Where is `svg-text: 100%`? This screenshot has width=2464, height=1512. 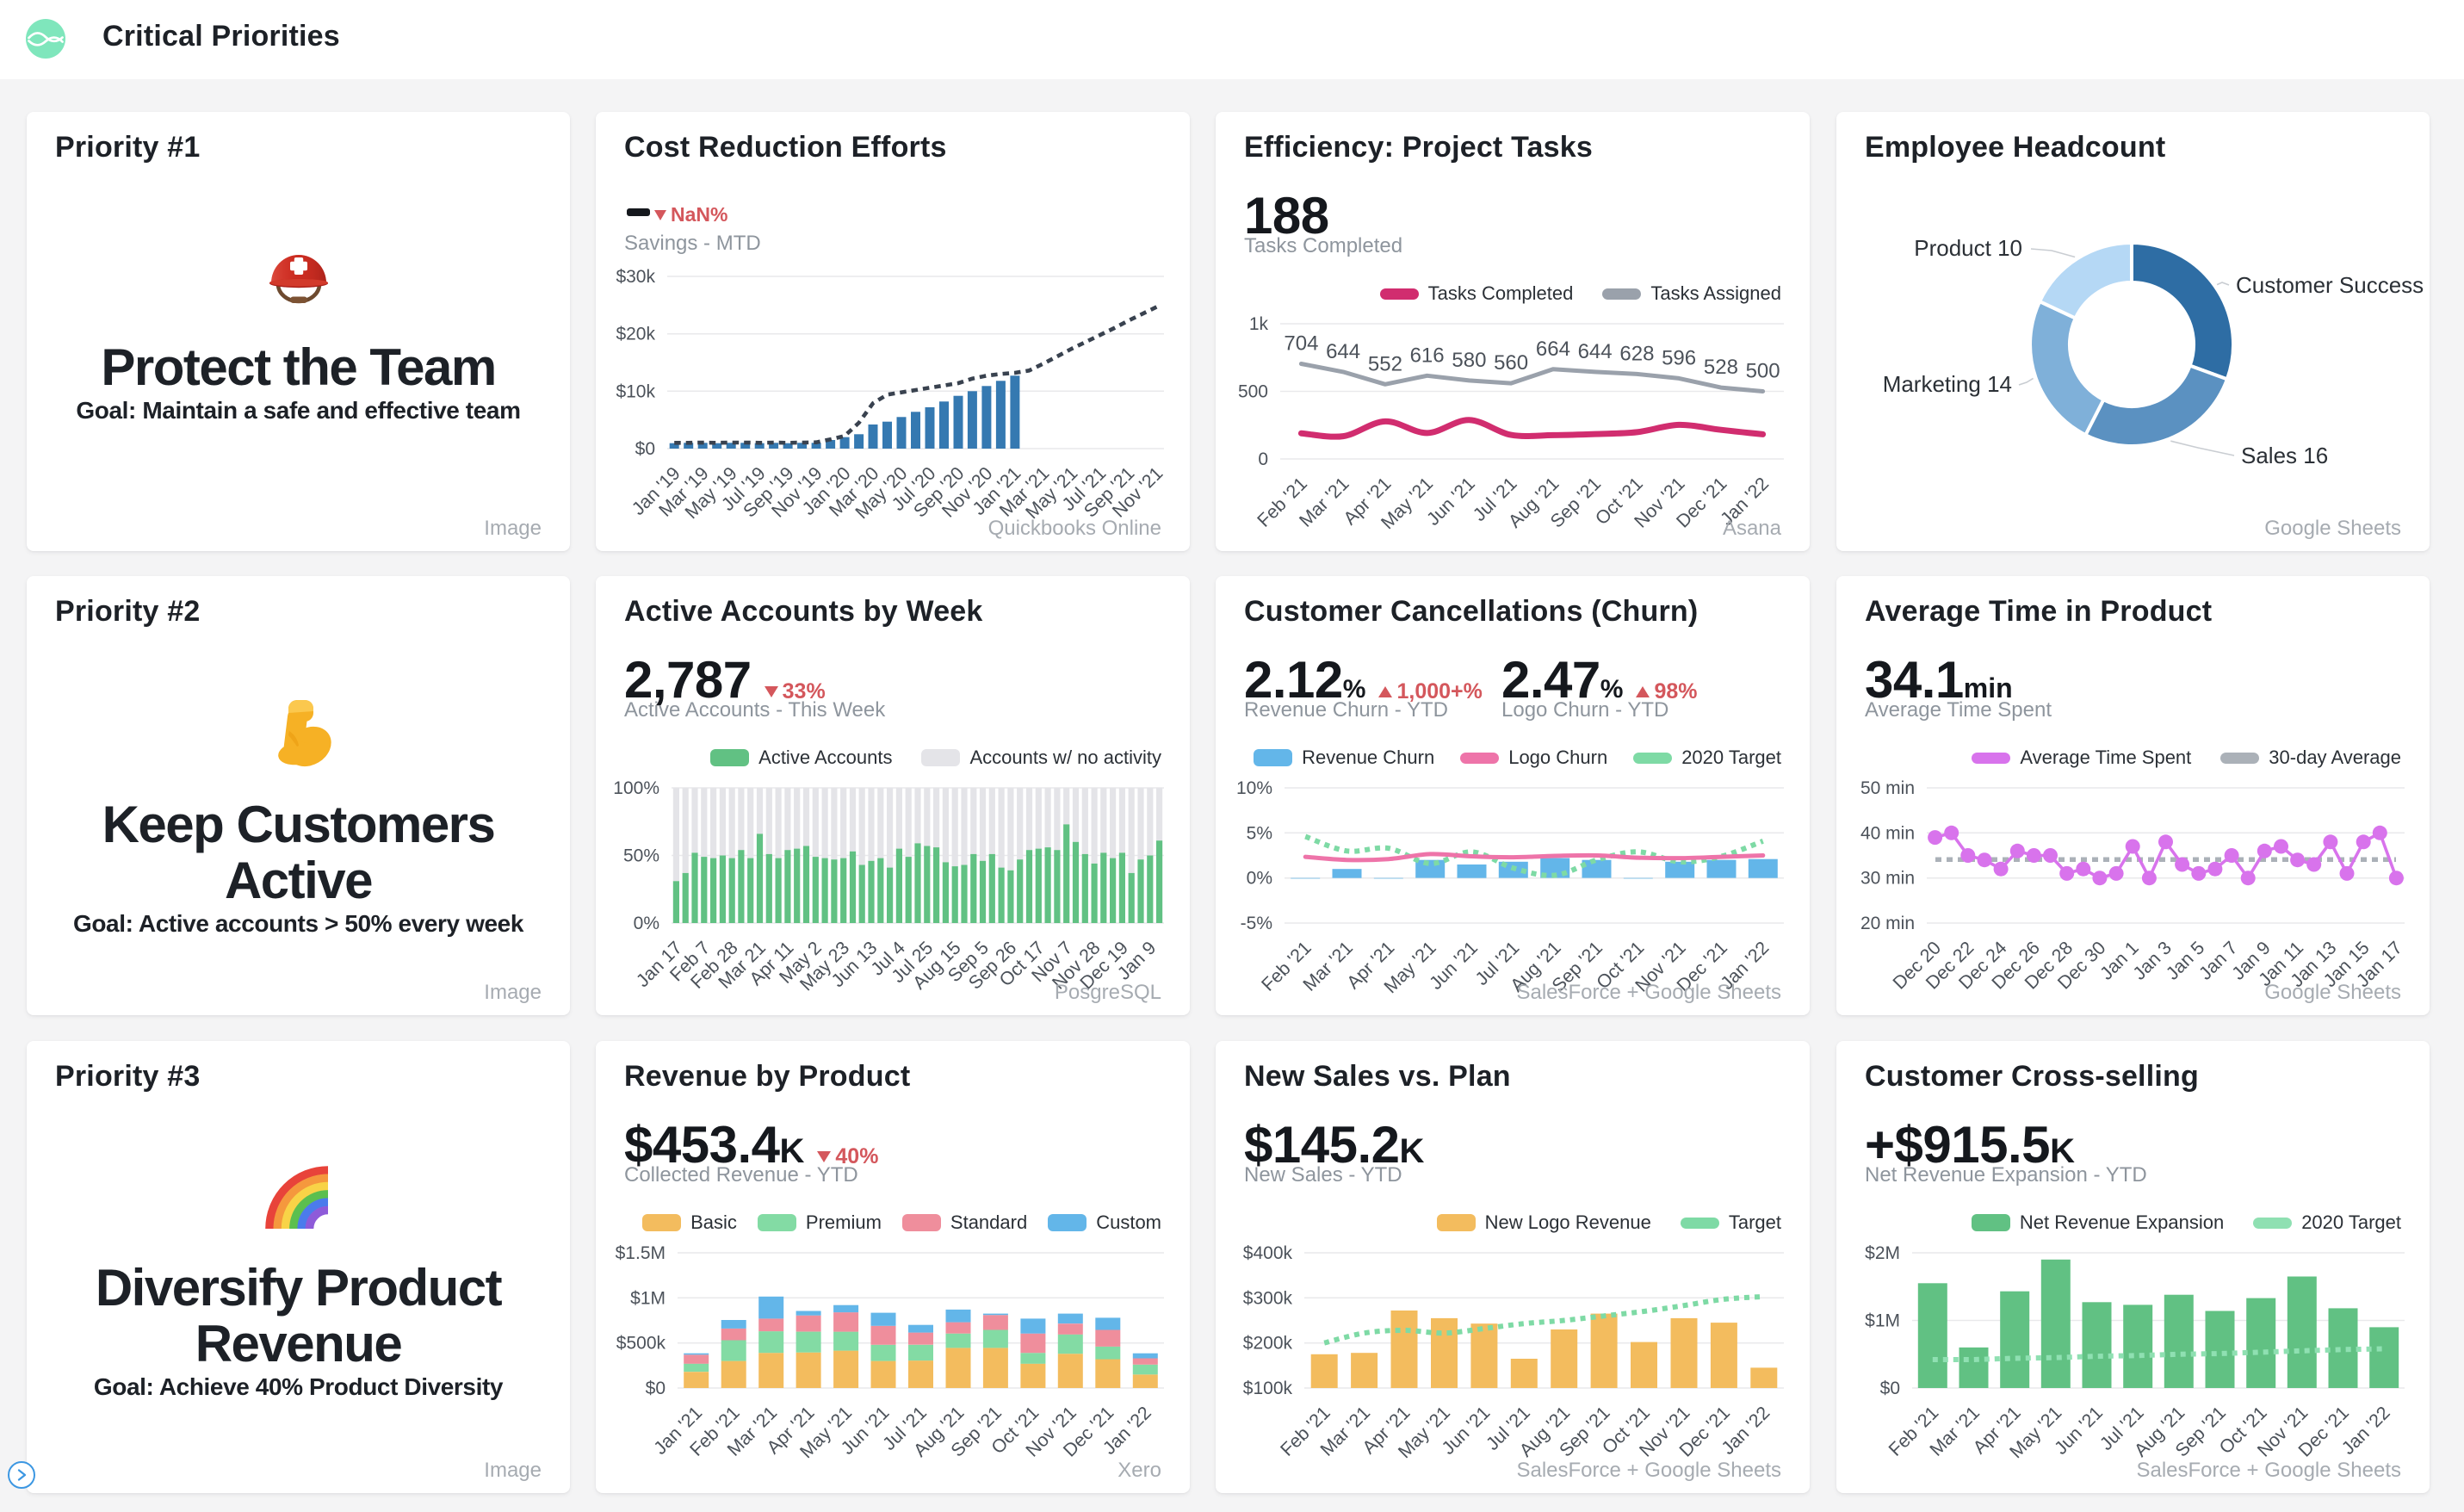
svg-text: 100% is located at coordinates (636, 788).